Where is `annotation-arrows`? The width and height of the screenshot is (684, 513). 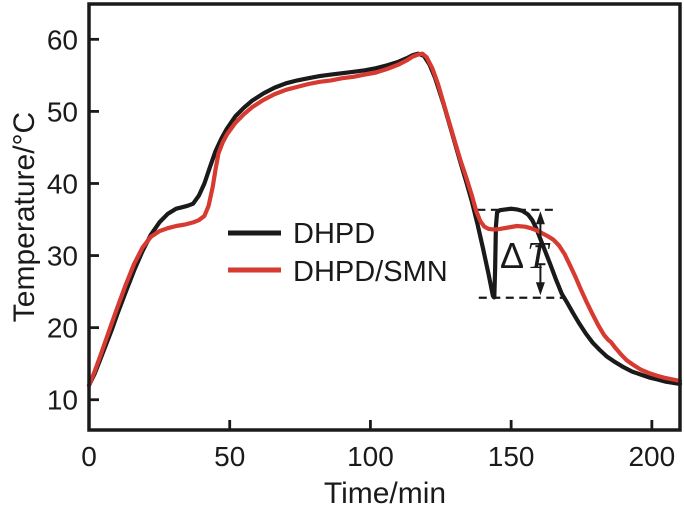 annotation-arrows is located at coordinates (540, 253).